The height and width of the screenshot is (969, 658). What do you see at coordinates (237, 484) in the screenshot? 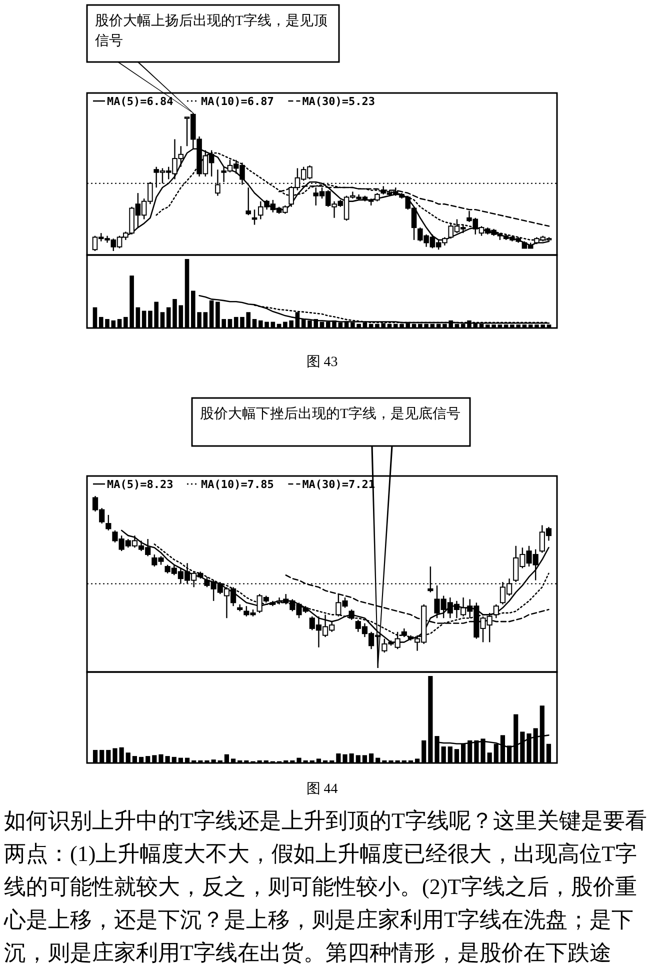
I see `legend-label: MA(10)=7.85` at bounding box center [237, 484].